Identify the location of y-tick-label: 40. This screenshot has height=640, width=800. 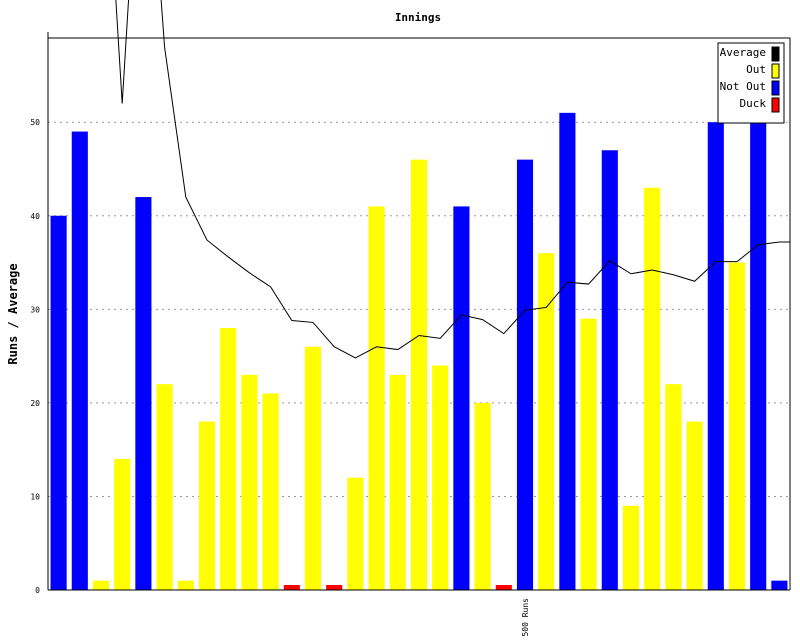
(35, 216).